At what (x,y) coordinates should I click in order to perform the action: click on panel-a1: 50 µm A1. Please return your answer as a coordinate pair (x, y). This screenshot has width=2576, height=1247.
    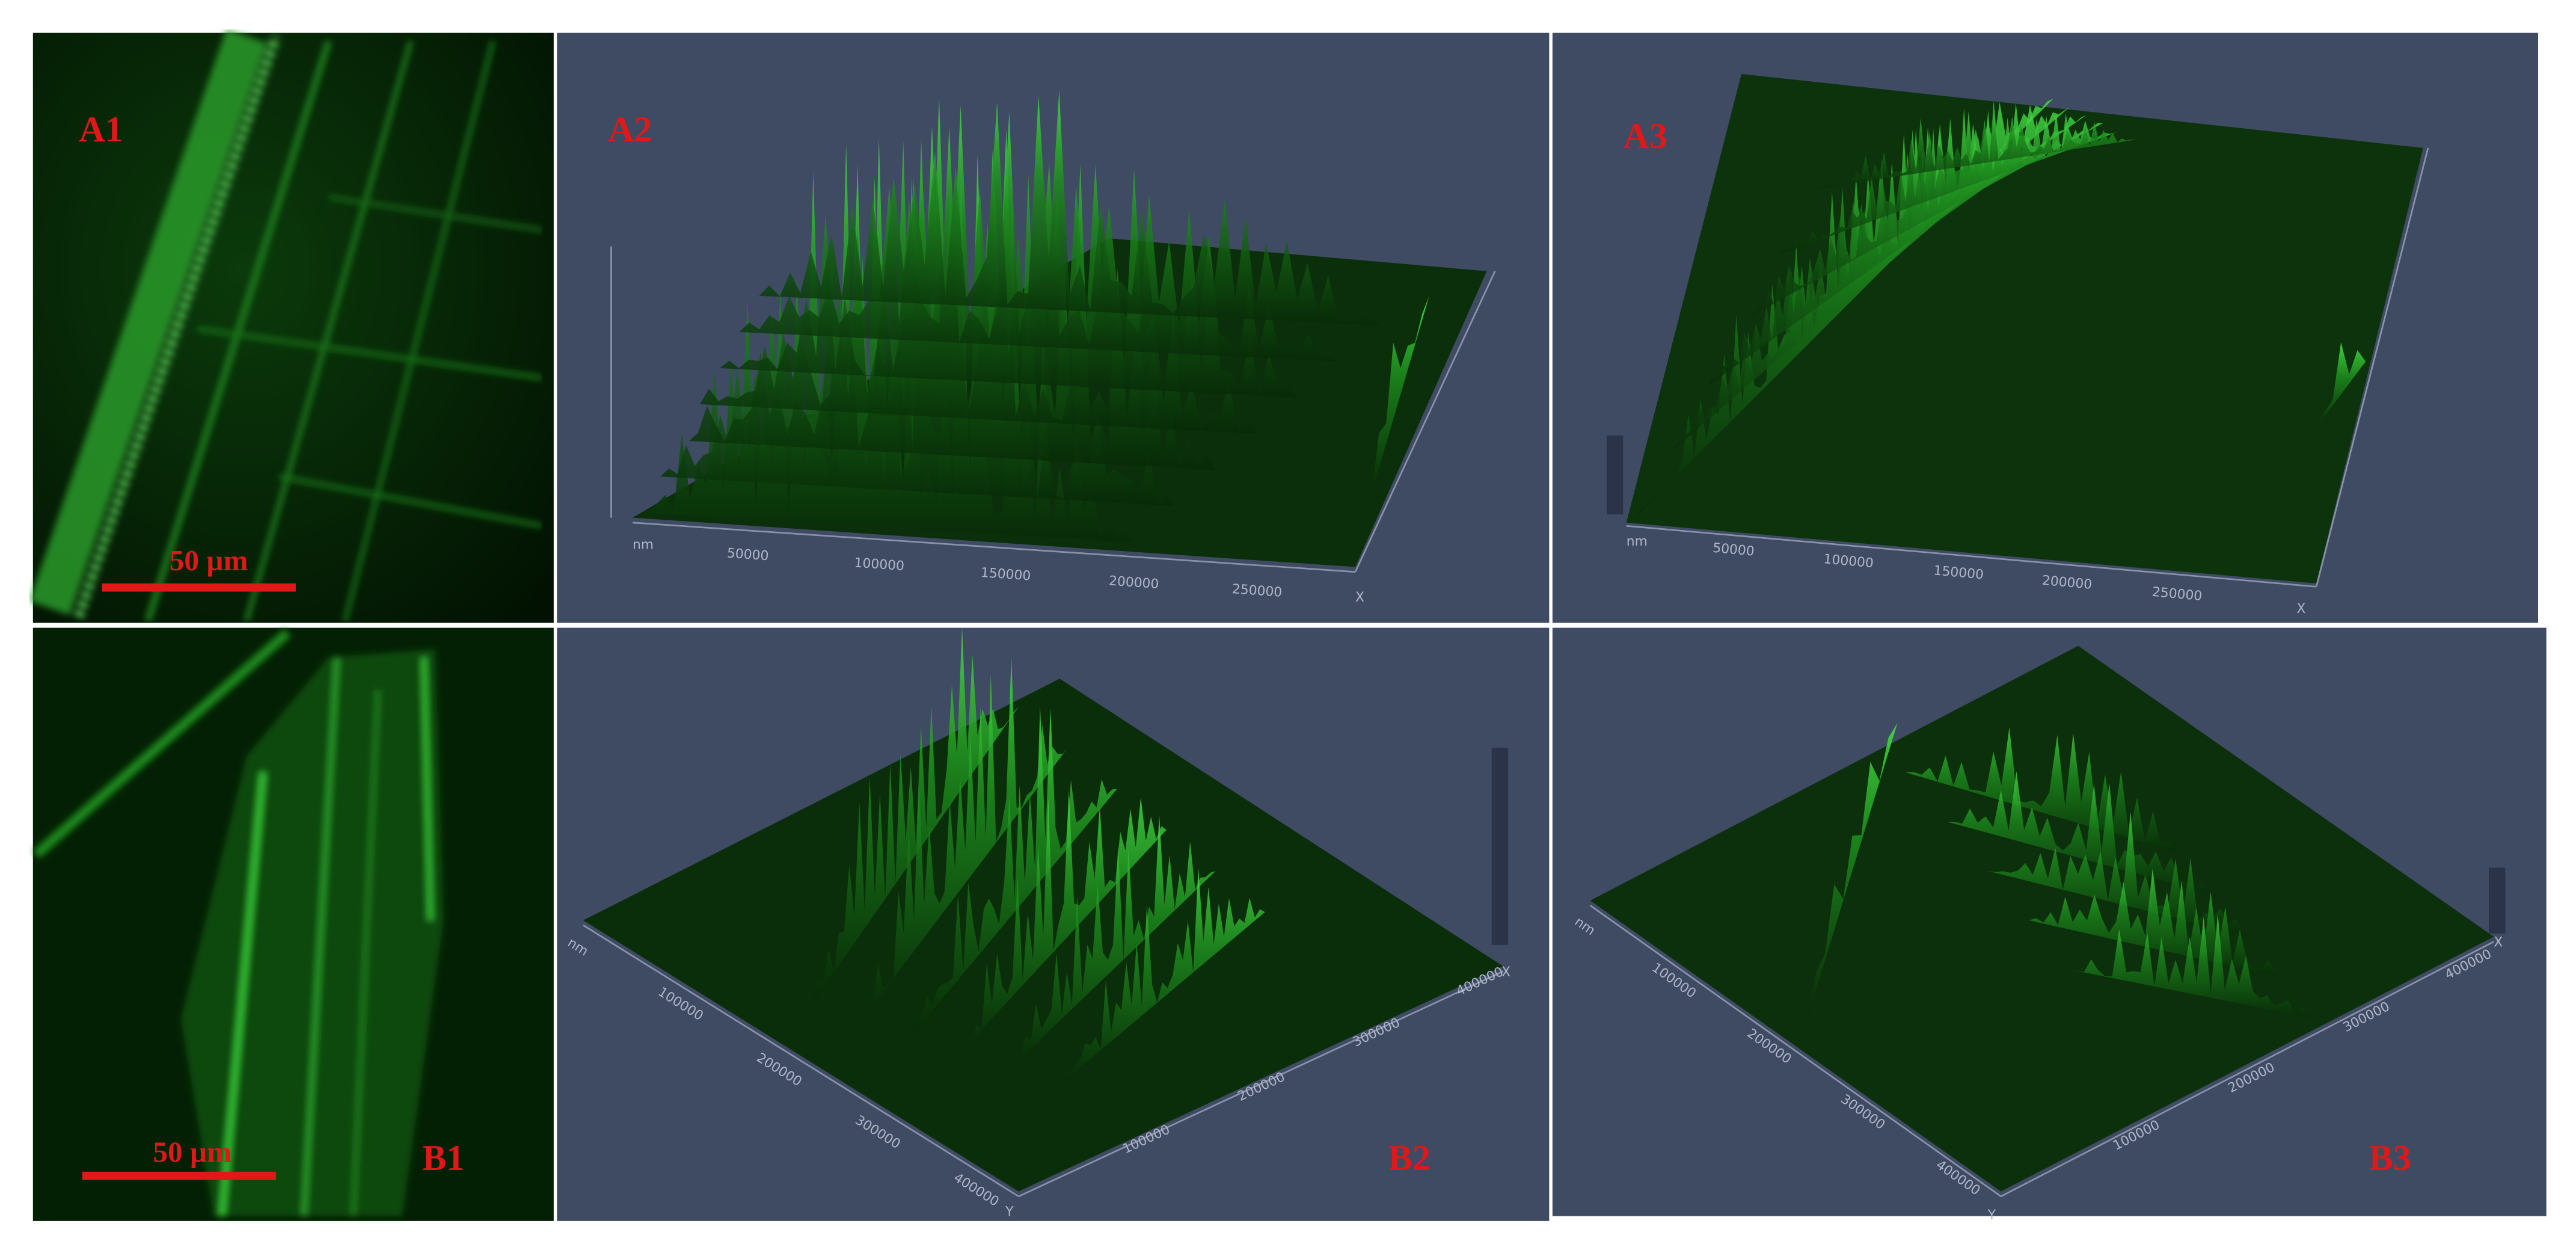
    Looking at the image, I should click on (293, 328).